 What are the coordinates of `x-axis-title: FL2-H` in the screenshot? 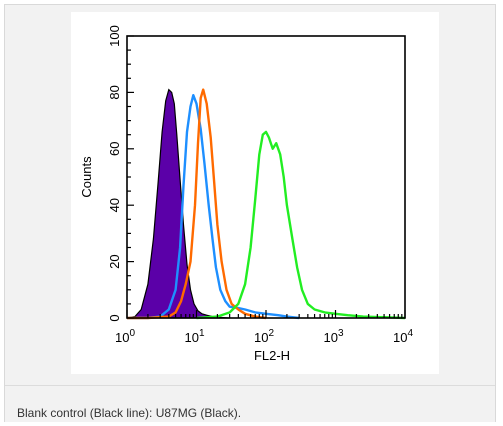 It's located at (272, 355).